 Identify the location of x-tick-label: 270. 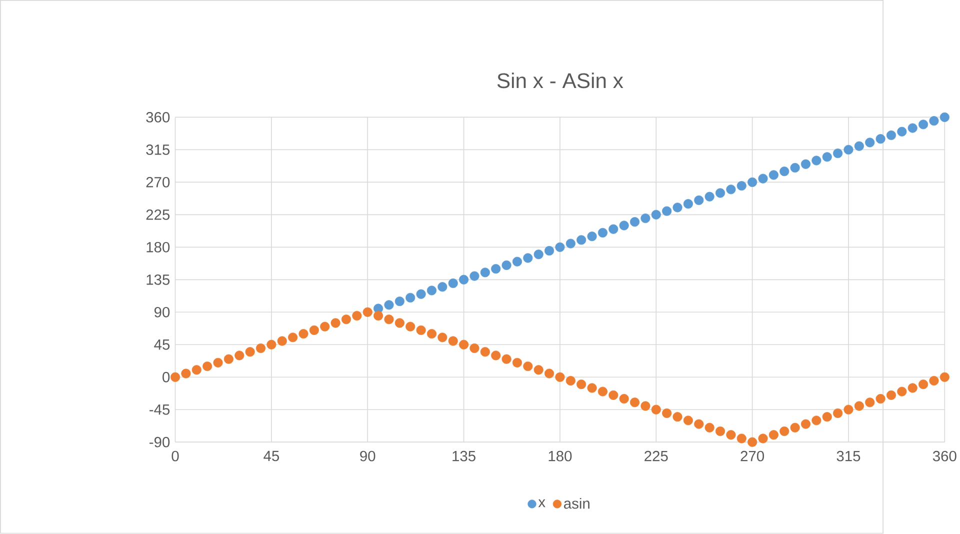
(752, 456).